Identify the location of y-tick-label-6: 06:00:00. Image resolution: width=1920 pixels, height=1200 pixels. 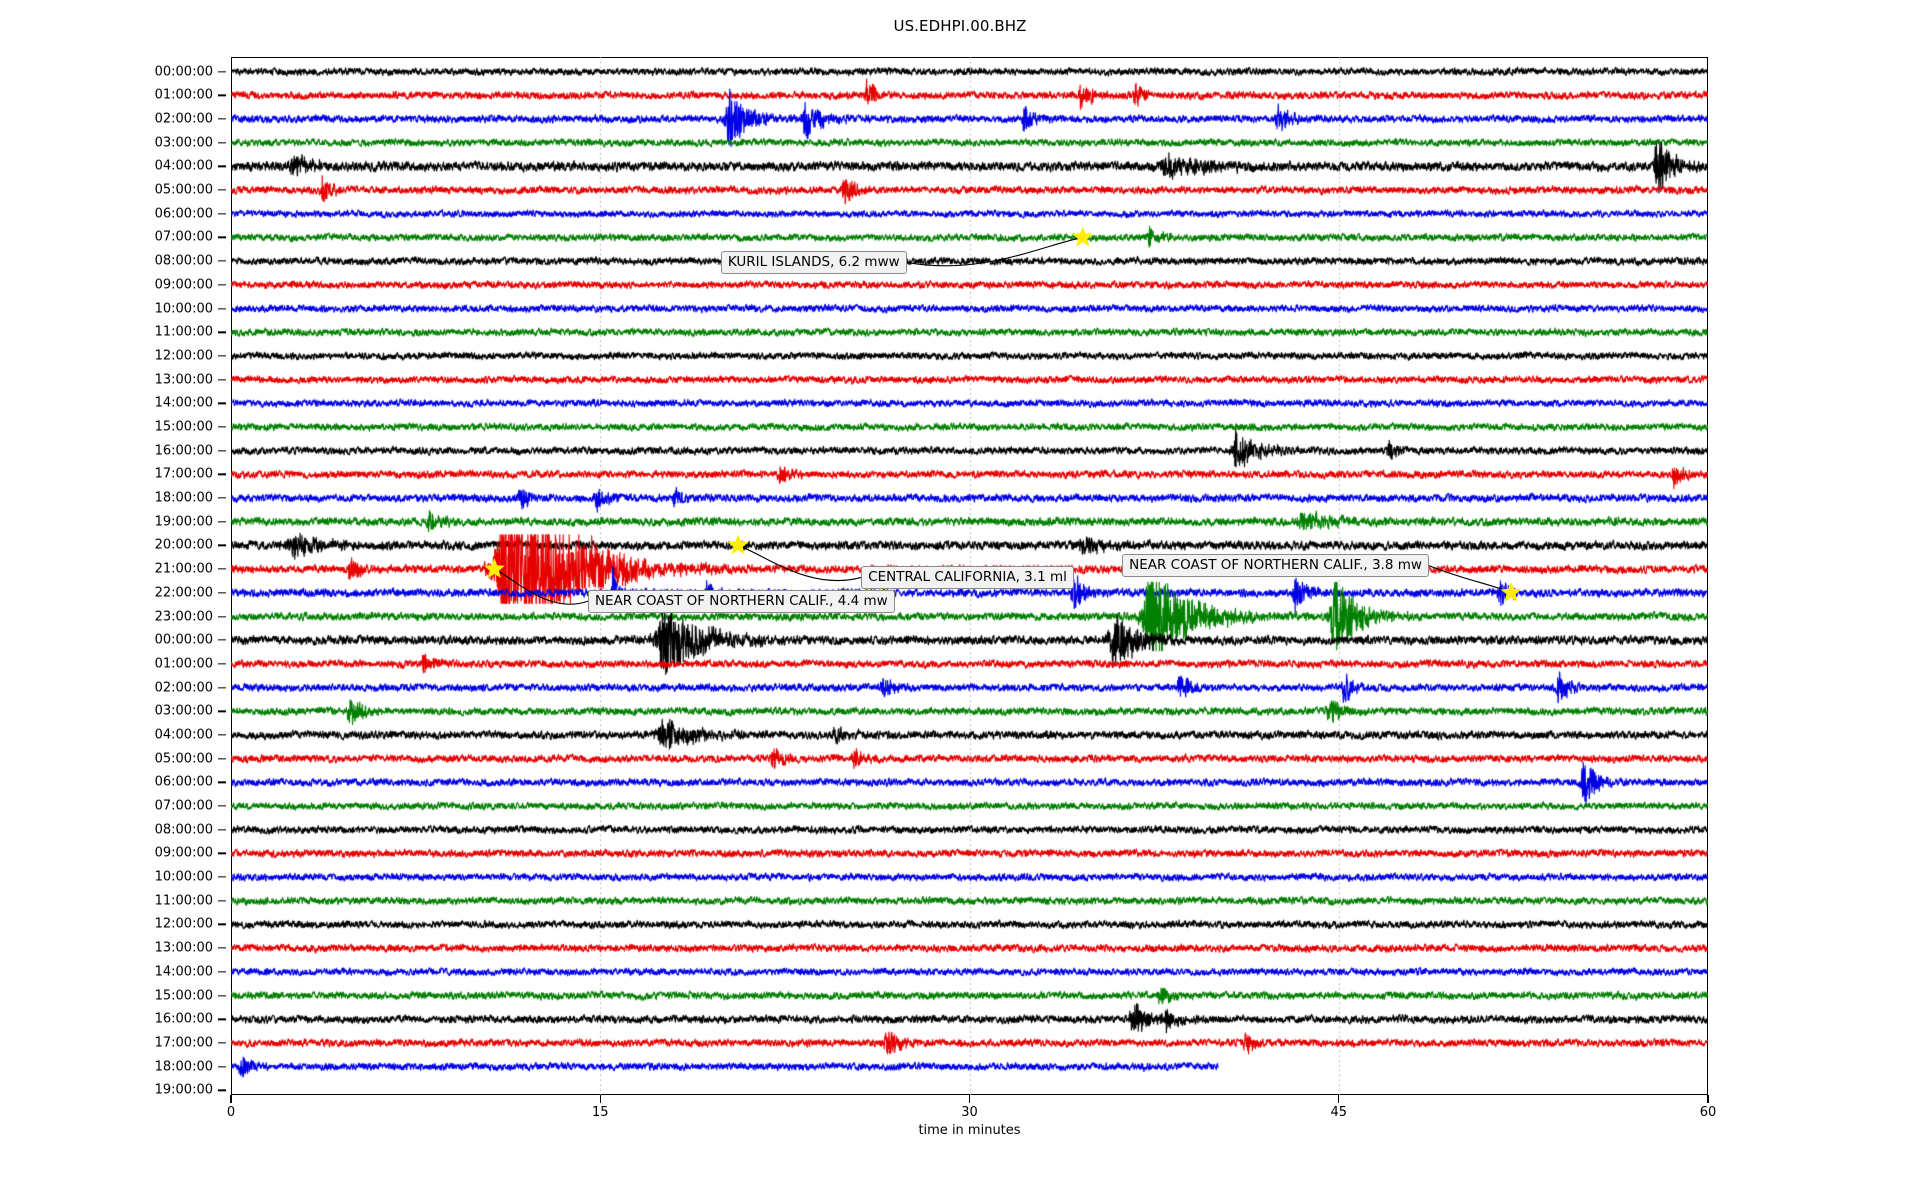
(183, 214).